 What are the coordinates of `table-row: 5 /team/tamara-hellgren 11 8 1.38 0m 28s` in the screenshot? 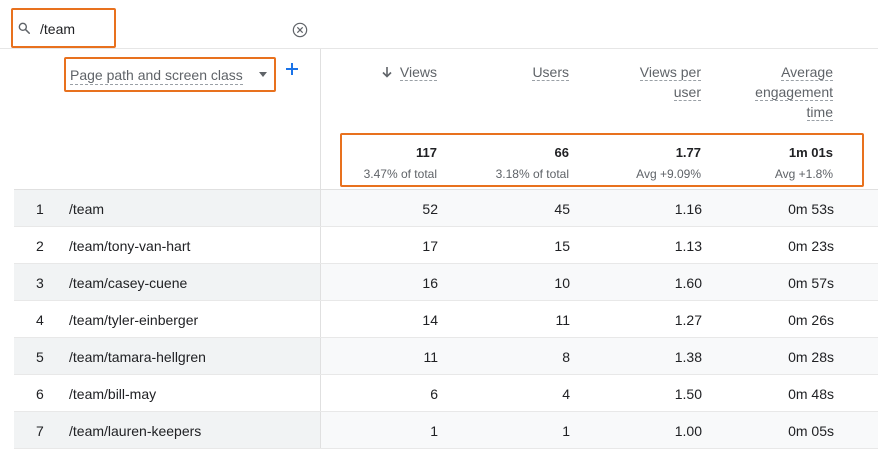 It's located at (446, 356).